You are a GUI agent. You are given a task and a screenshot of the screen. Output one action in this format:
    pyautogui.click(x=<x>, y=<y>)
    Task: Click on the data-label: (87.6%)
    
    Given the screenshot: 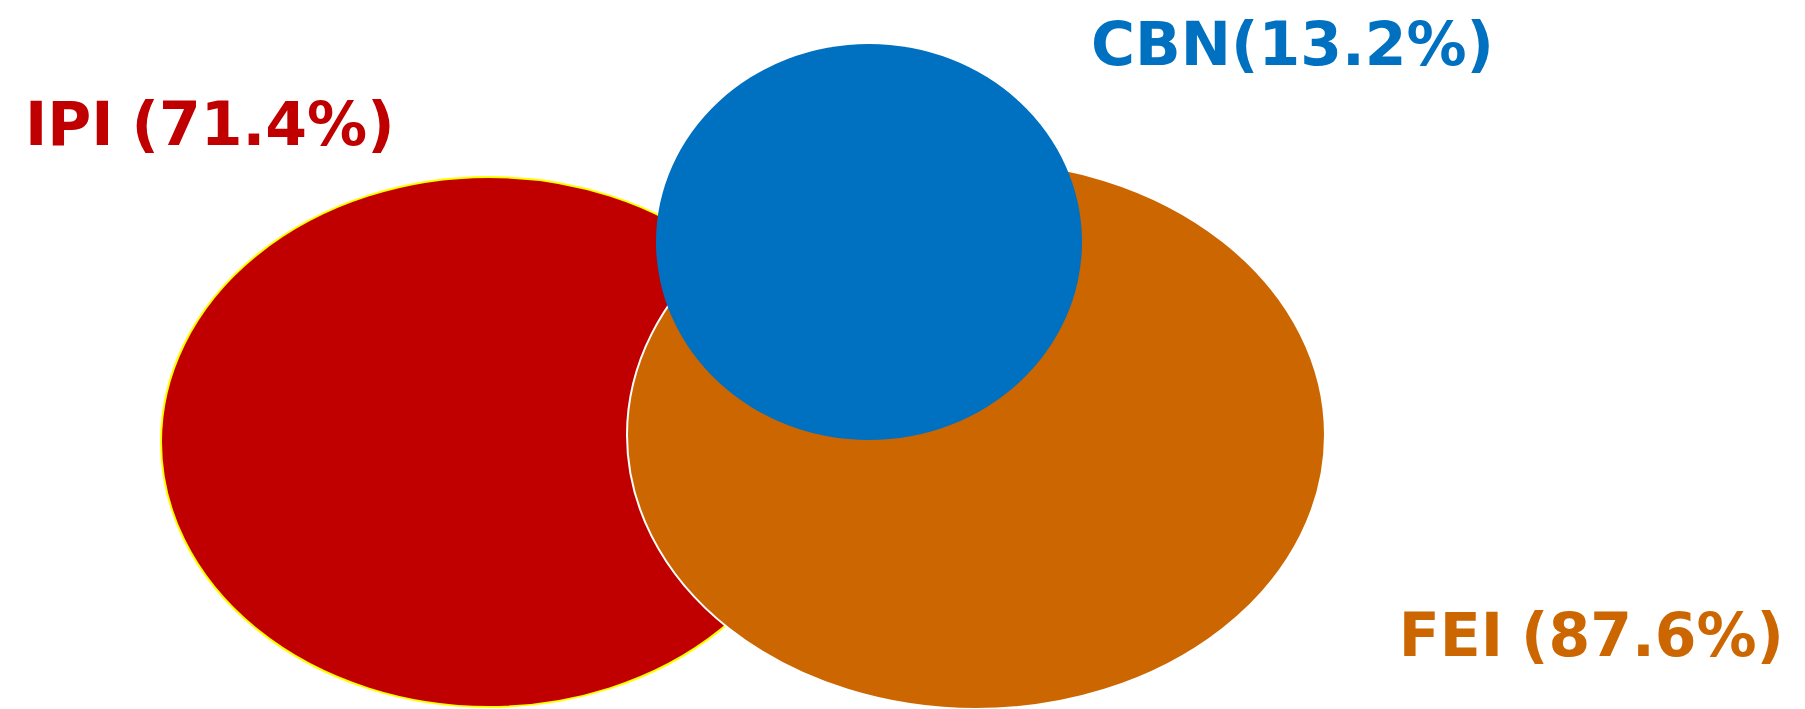 What is the action you would take?
    pyautogui.click(x=1652, y=635)
    